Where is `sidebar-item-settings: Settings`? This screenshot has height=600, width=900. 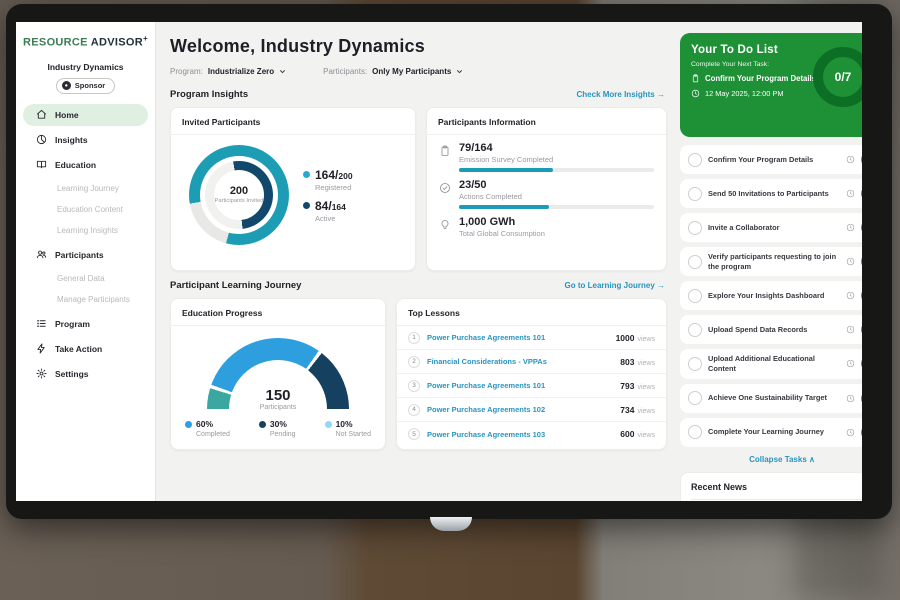 sidebar-item-settings: Settings is located at coordinates (85, 374).